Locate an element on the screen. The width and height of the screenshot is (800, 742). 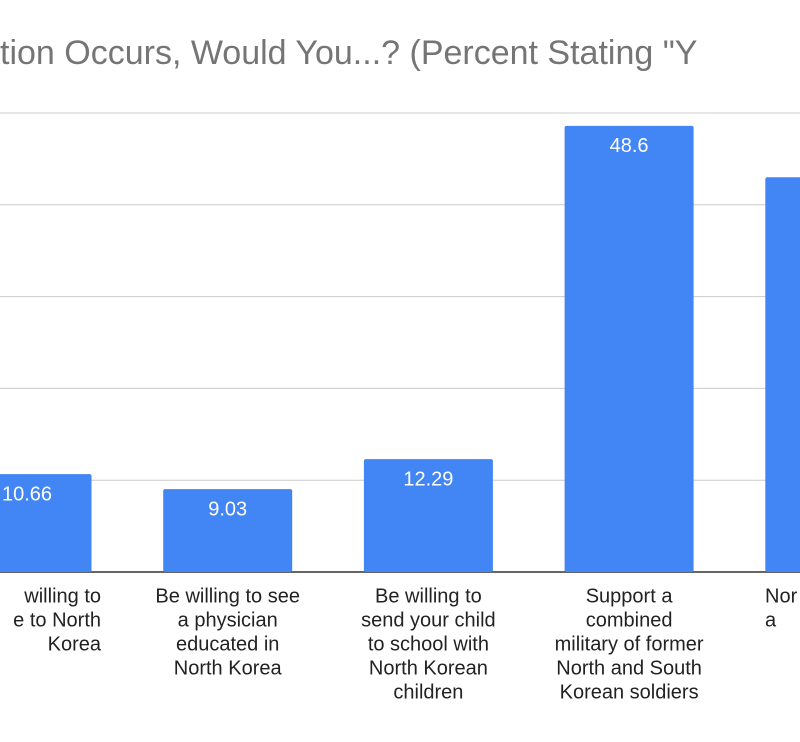
x-tick-label: Korean soldiers is located at coordinates (629, 692).